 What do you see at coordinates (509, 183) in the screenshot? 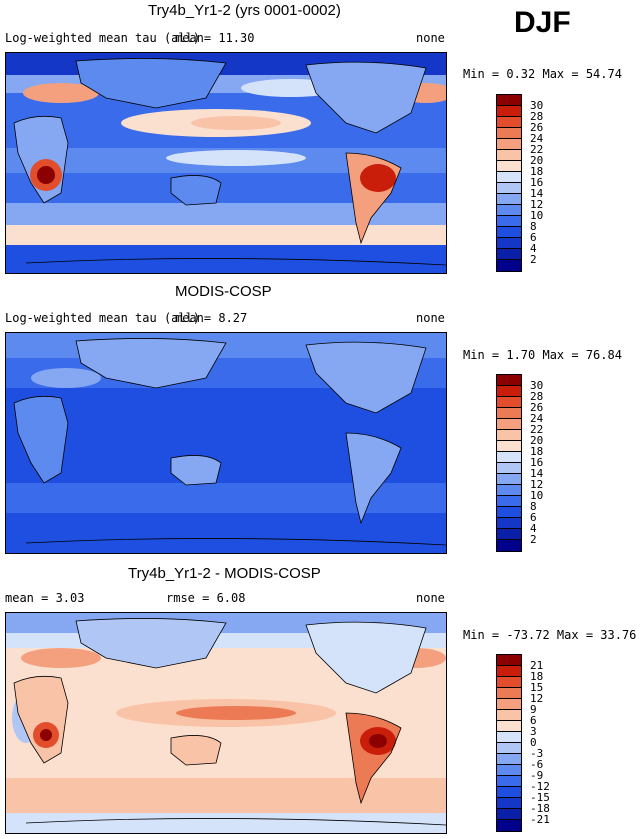
I see `panel-1-colorbar` at bounding box center [509, 183].